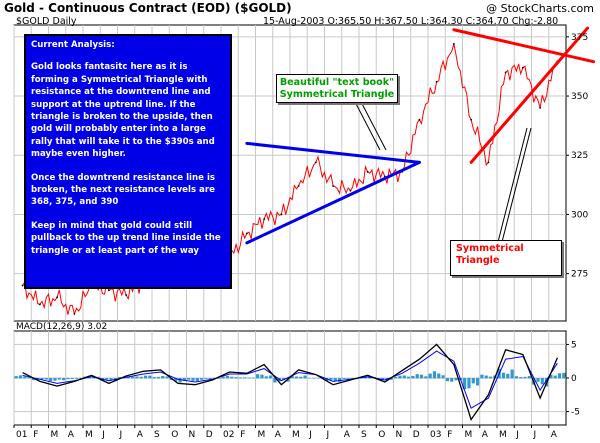 The width and height of the screenshot is (600, 443). What do you see at coordinates (540, 8) in the screenshot?
I see `stockcharts-watermark: @ StockCharts.com` at bounding box center [540, 8].